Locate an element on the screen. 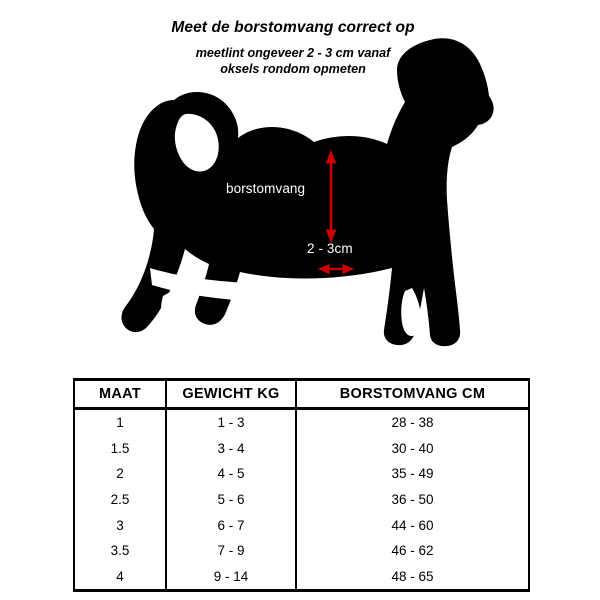 This screenshot has height=600, width=600. table-row: 1 1 - 3 28 - 38 is located at coordinates (301, 422).